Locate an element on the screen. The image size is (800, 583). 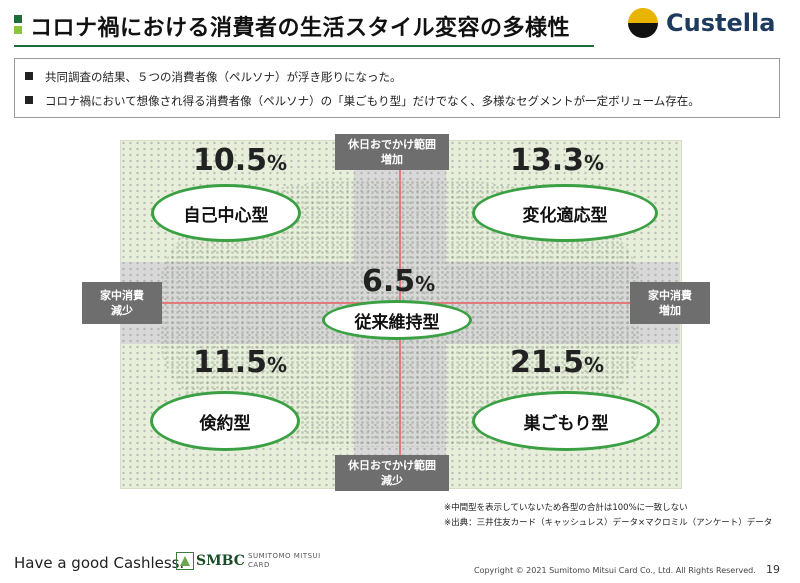
page-title: コロナ禍における消費者の生活スタイル変容の多様性 is located at coordinates (300, 28).